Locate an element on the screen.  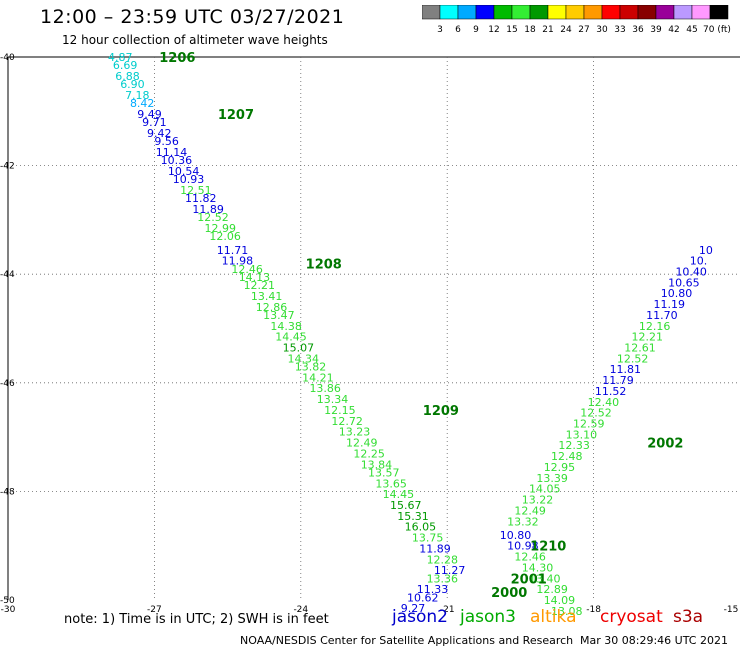
swh-value-label: 10.80 is located at coordinates (516, 535).